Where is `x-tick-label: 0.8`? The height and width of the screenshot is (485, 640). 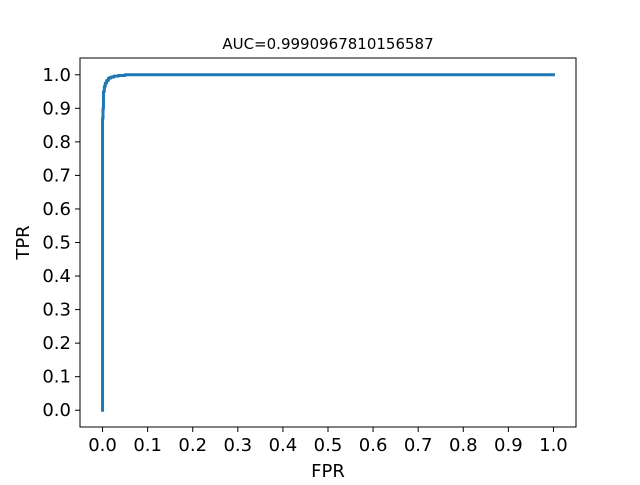 x-tick-label: 0.8 is located at coordinates (463, 445).